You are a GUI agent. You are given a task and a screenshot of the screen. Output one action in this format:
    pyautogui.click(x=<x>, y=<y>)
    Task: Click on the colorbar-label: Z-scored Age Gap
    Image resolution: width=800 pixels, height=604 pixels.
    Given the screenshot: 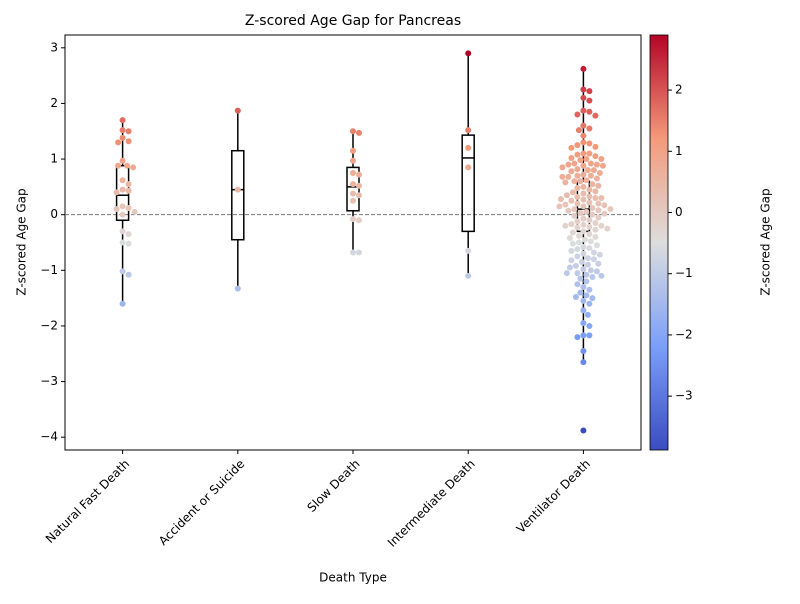 What is the action you would take?
    pyautogui.click(x=766, y=241)
    